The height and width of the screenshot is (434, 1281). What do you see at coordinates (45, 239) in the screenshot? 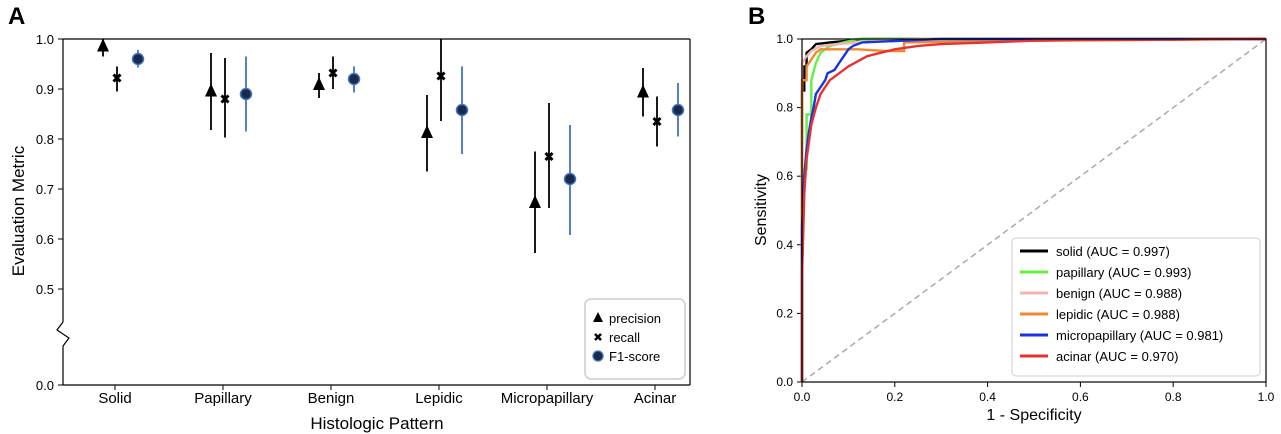
I see `panel-a-ytick-label: 0.6` at bounding box center [45, 239].